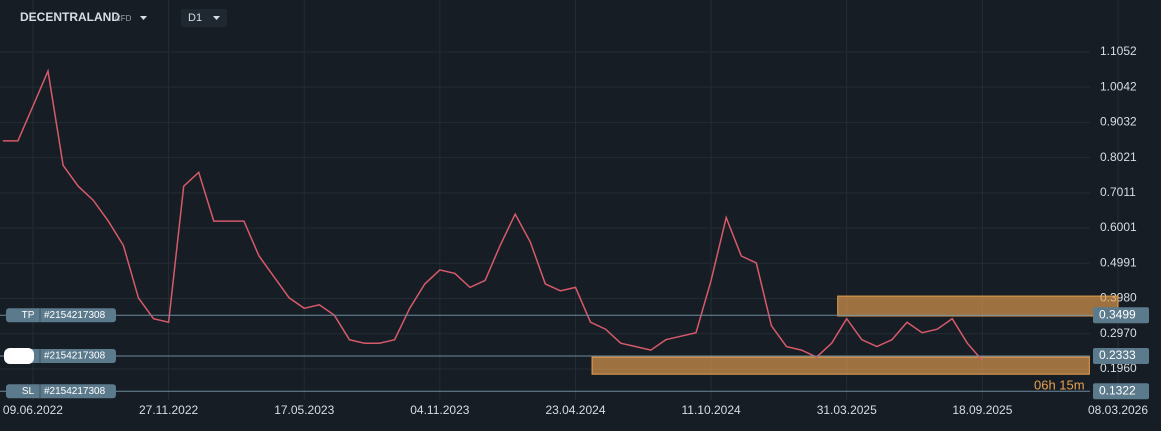  I want to click on x-tick-label: 23.04.2024, so click(575, 410).